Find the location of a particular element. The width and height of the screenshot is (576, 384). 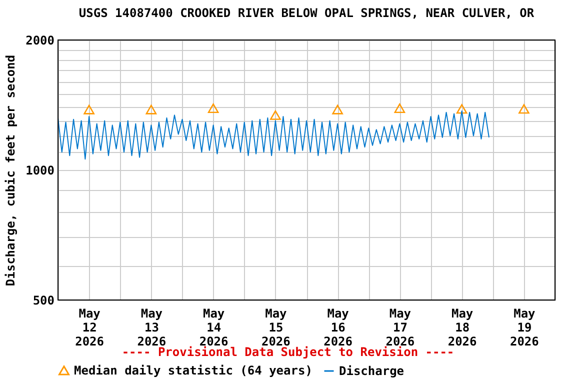

y-tick-label: 1000 is located at coordinates (40, 171).